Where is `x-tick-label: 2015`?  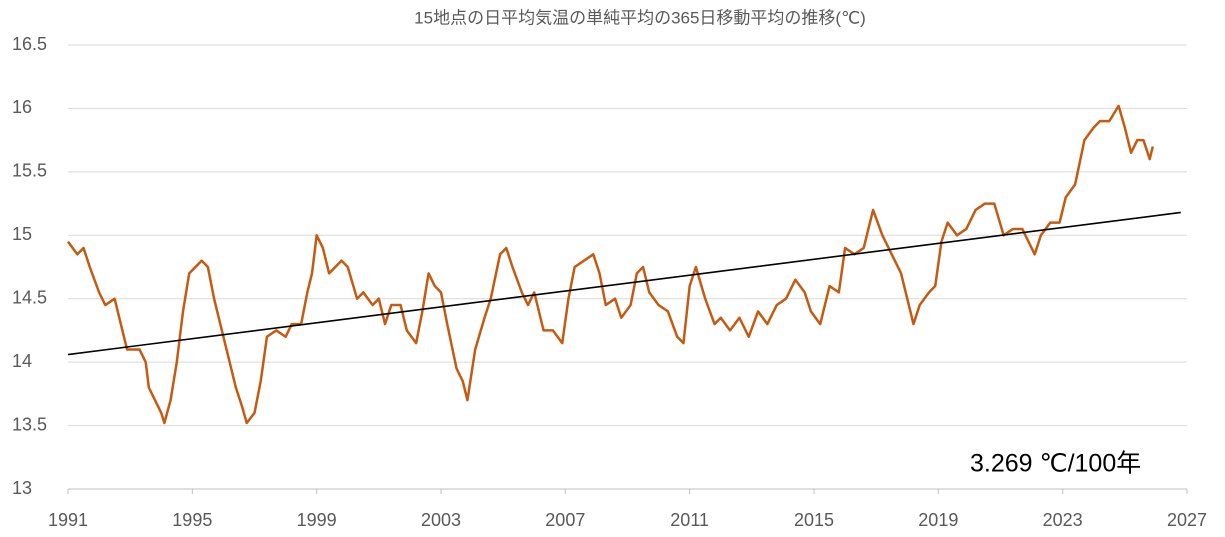
x-tick-label: 2015 is located at coordinates (814, 520).